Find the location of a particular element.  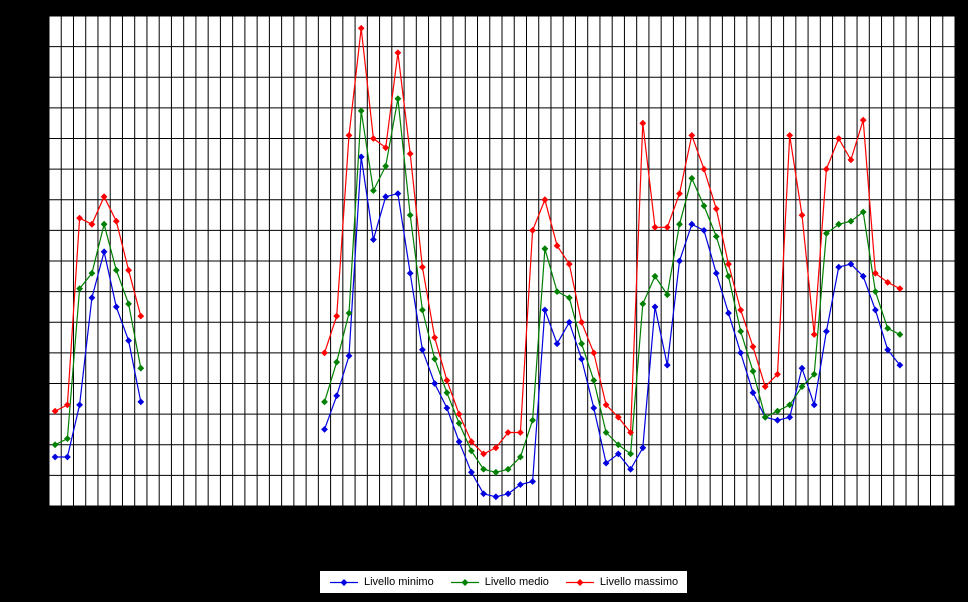

legend-item-livello-medio: Livello medio is located at coordinates (499, 582).